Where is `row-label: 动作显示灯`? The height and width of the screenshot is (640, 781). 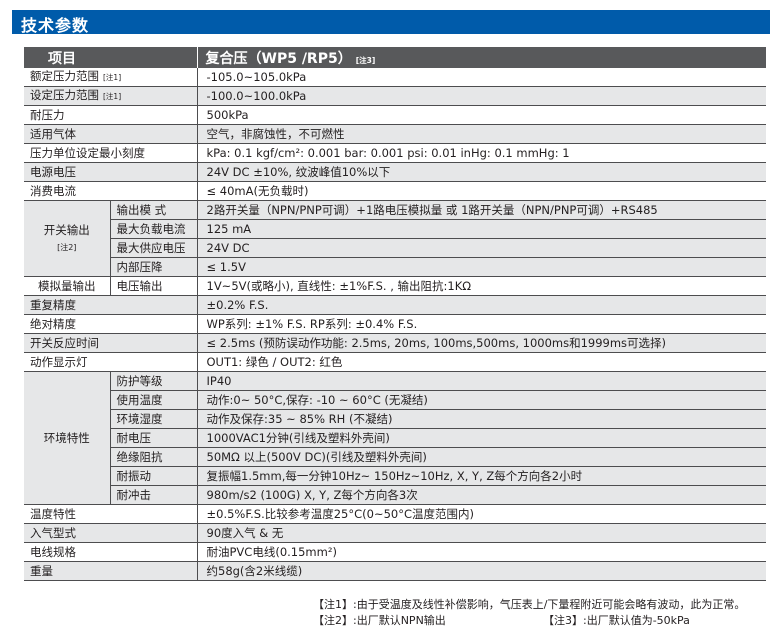 row-label: 动作显示灯 is located at coordinates (59, 361).